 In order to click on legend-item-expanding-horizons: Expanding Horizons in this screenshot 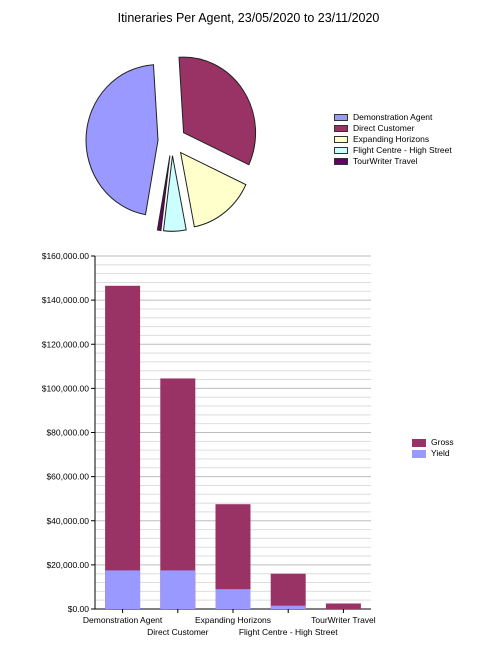, I will do `click(393, 139)`.